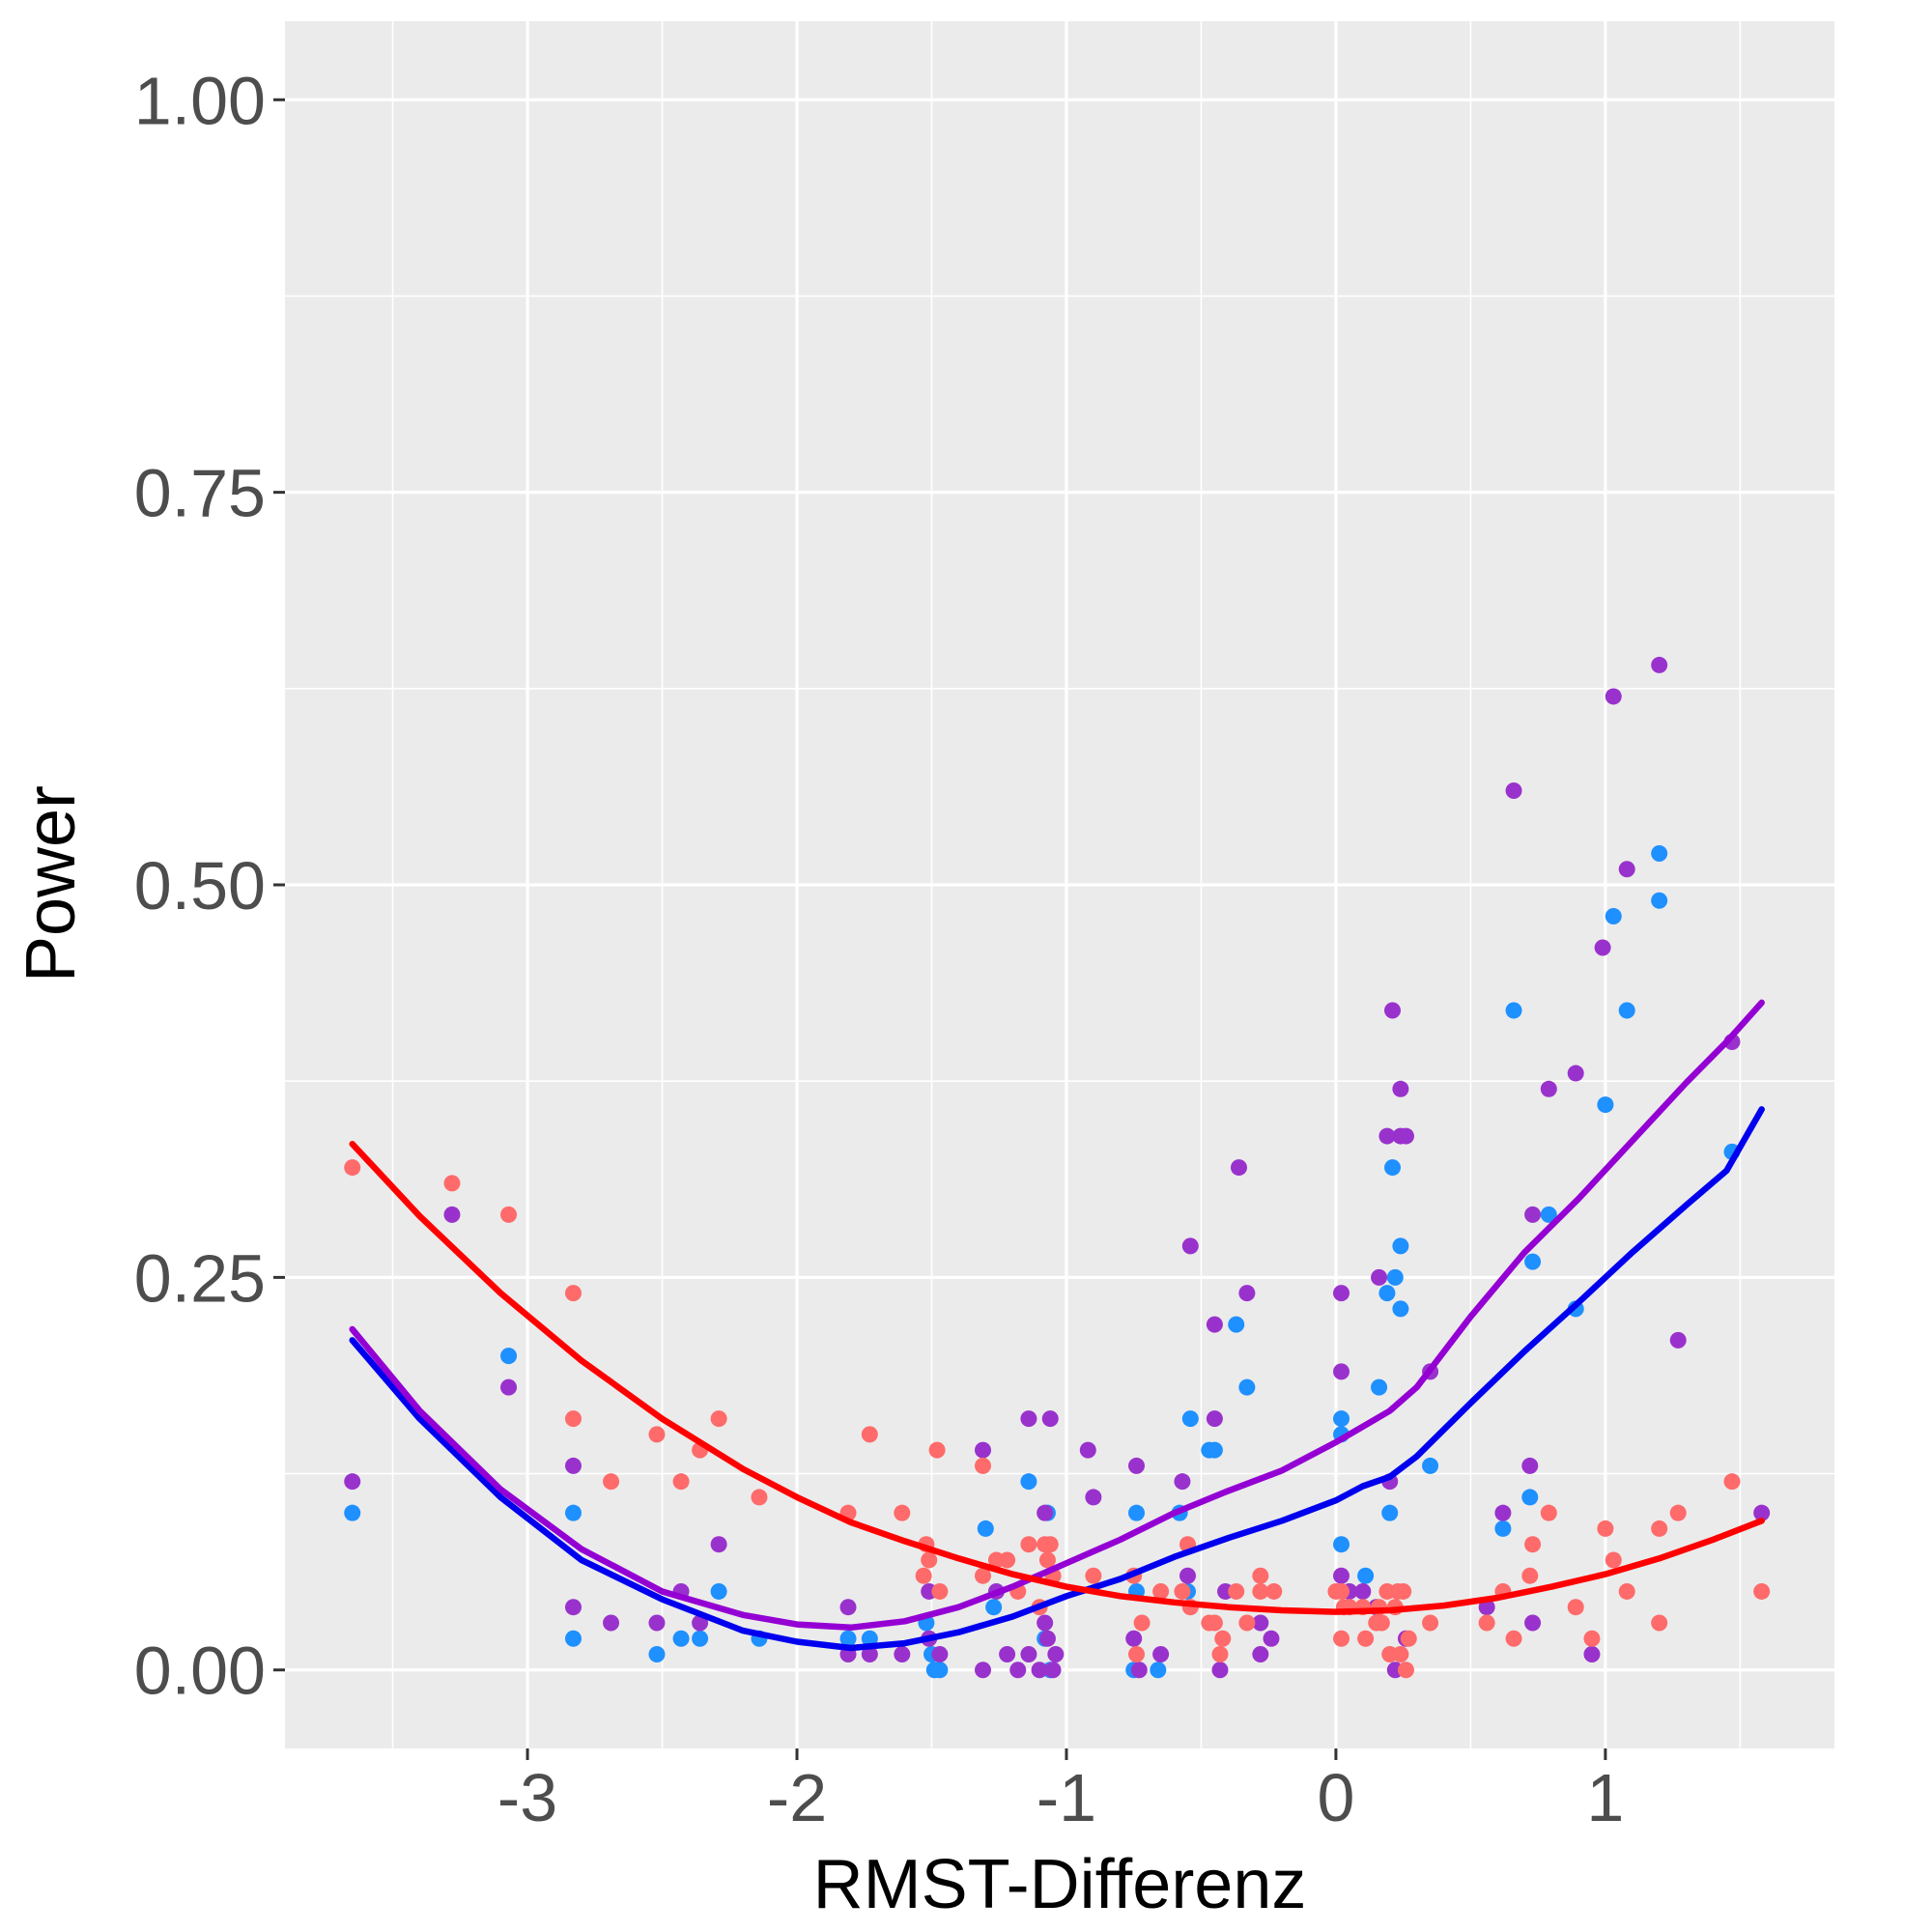 Image resolution: width=1932 pixels, height=1932 pixels. What do you see at coordinates (797, 1797) in the screenshot?
I see `x-tick-label: -2` at bounding box center [797, 1797].